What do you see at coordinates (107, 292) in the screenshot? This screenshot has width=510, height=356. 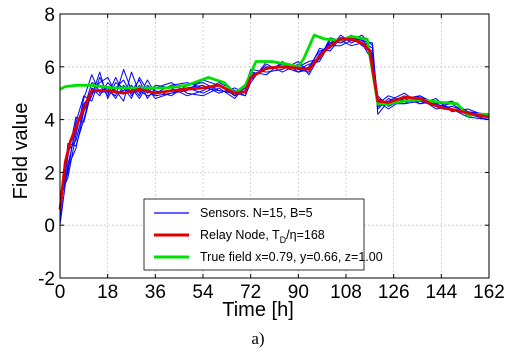 I see `x-tick-label: 18` at bounding box center [107, 292].